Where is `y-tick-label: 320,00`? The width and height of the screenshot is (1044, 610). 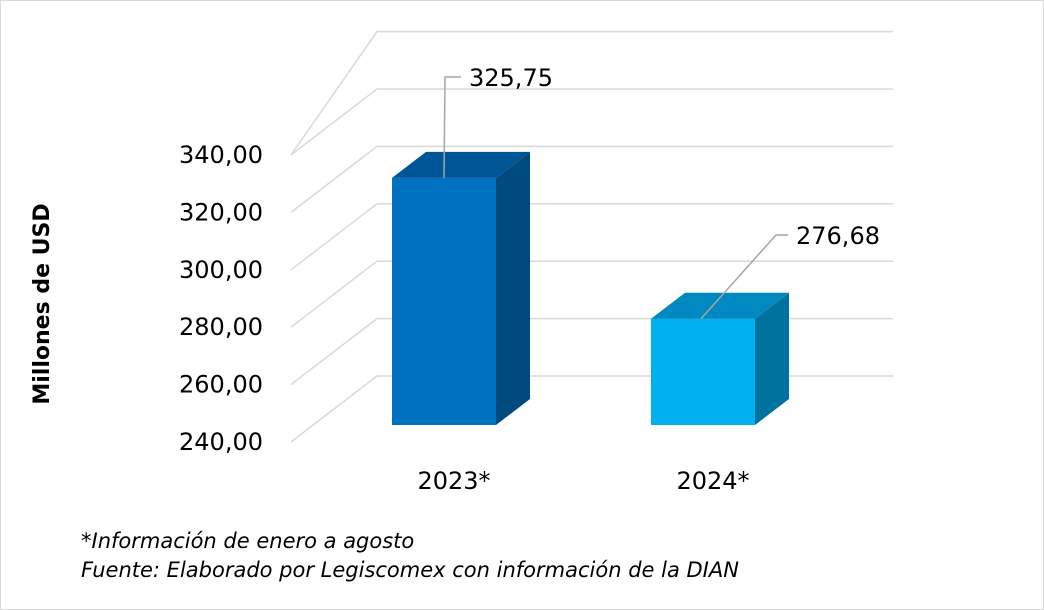
y-tick-label: 320,00 is located at coordinates (221, 212).